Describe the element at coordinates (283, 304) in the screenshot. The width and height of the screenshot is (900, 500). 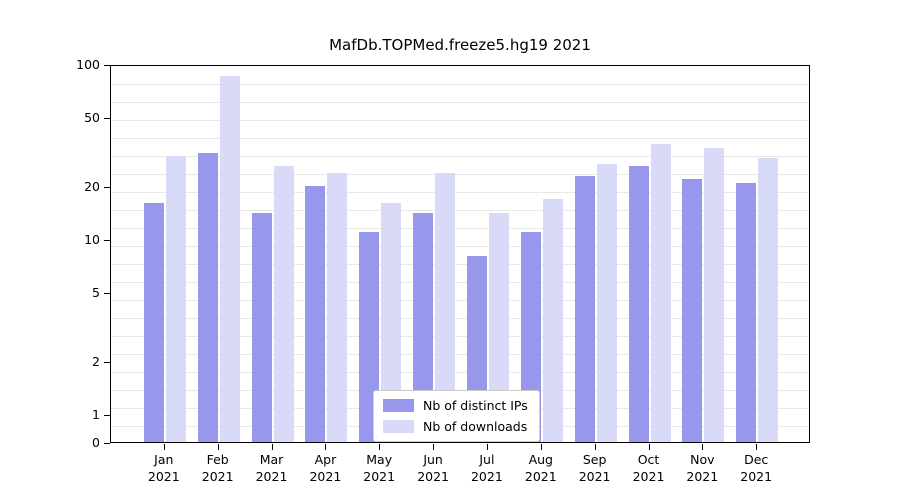
I see `bar-downloads-mar` at that location.